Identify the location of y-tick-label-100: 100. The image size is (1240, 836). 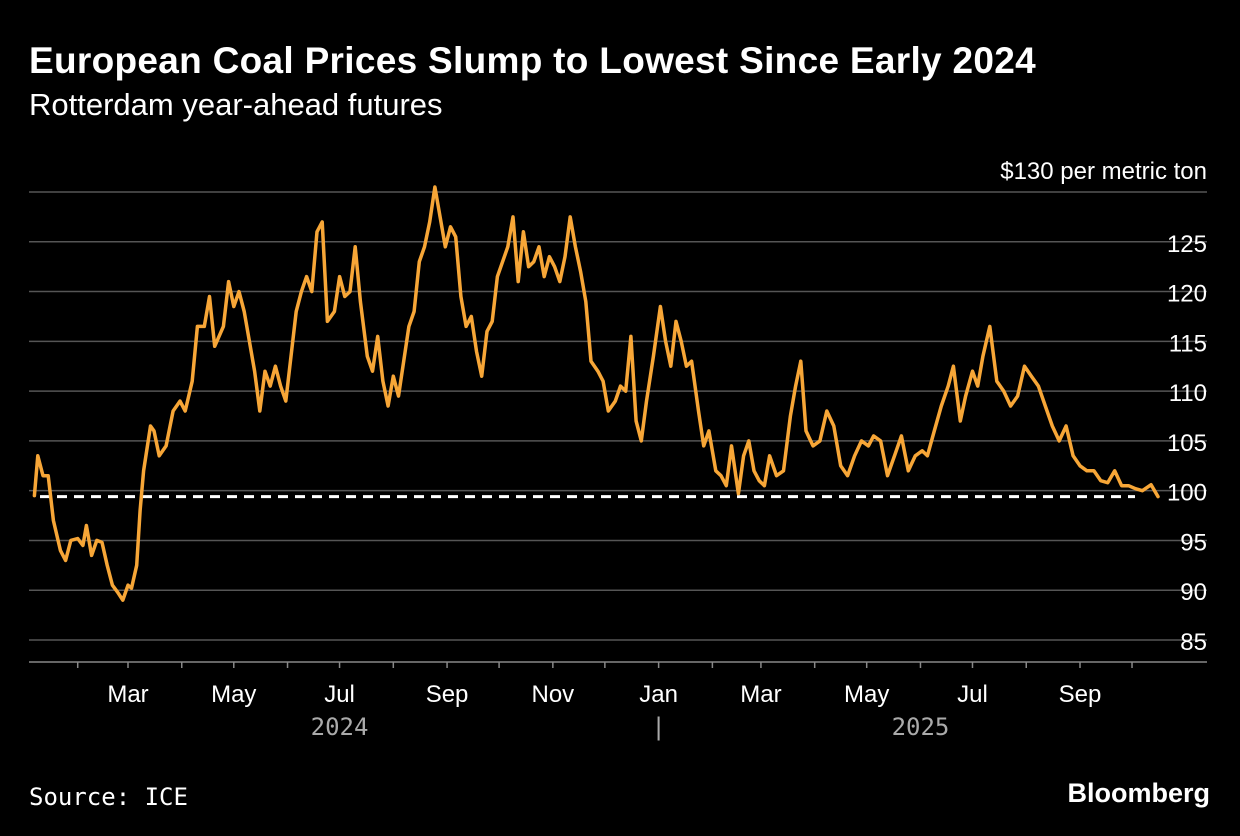
(1187, 493).